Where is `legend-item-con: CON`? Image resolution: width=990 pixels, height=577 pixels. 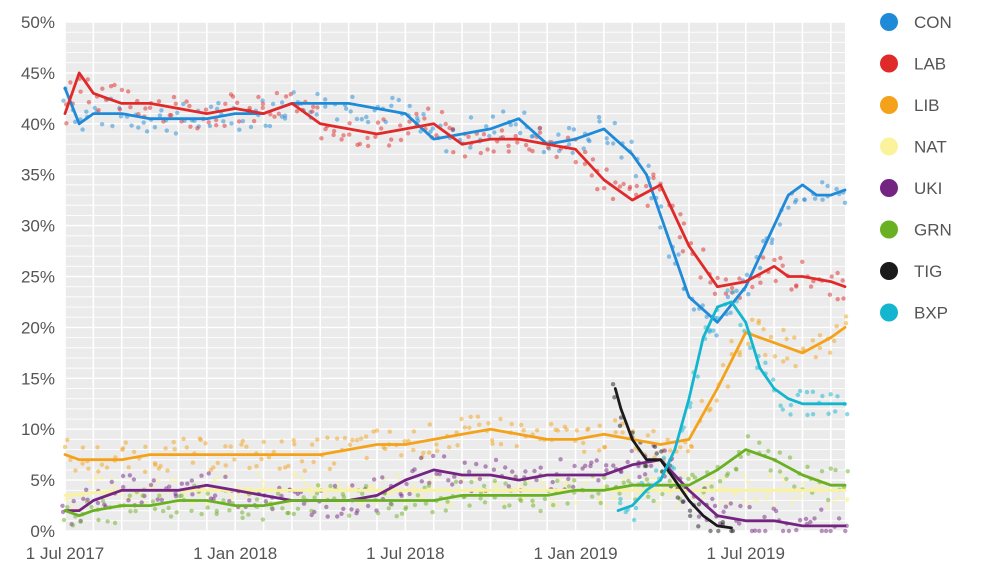 legend-item-con: CON is located at coordinates (916, 22).